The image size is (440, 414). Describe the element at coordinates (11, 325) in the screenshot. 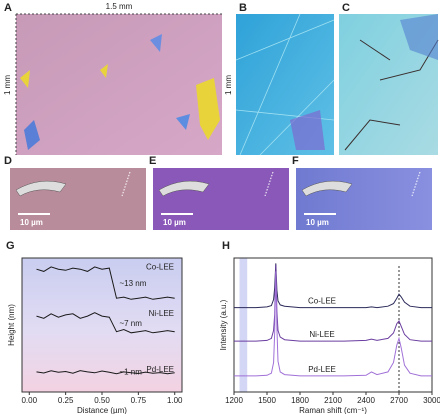

I see `y-axis-label: Height (nm)` at that location.